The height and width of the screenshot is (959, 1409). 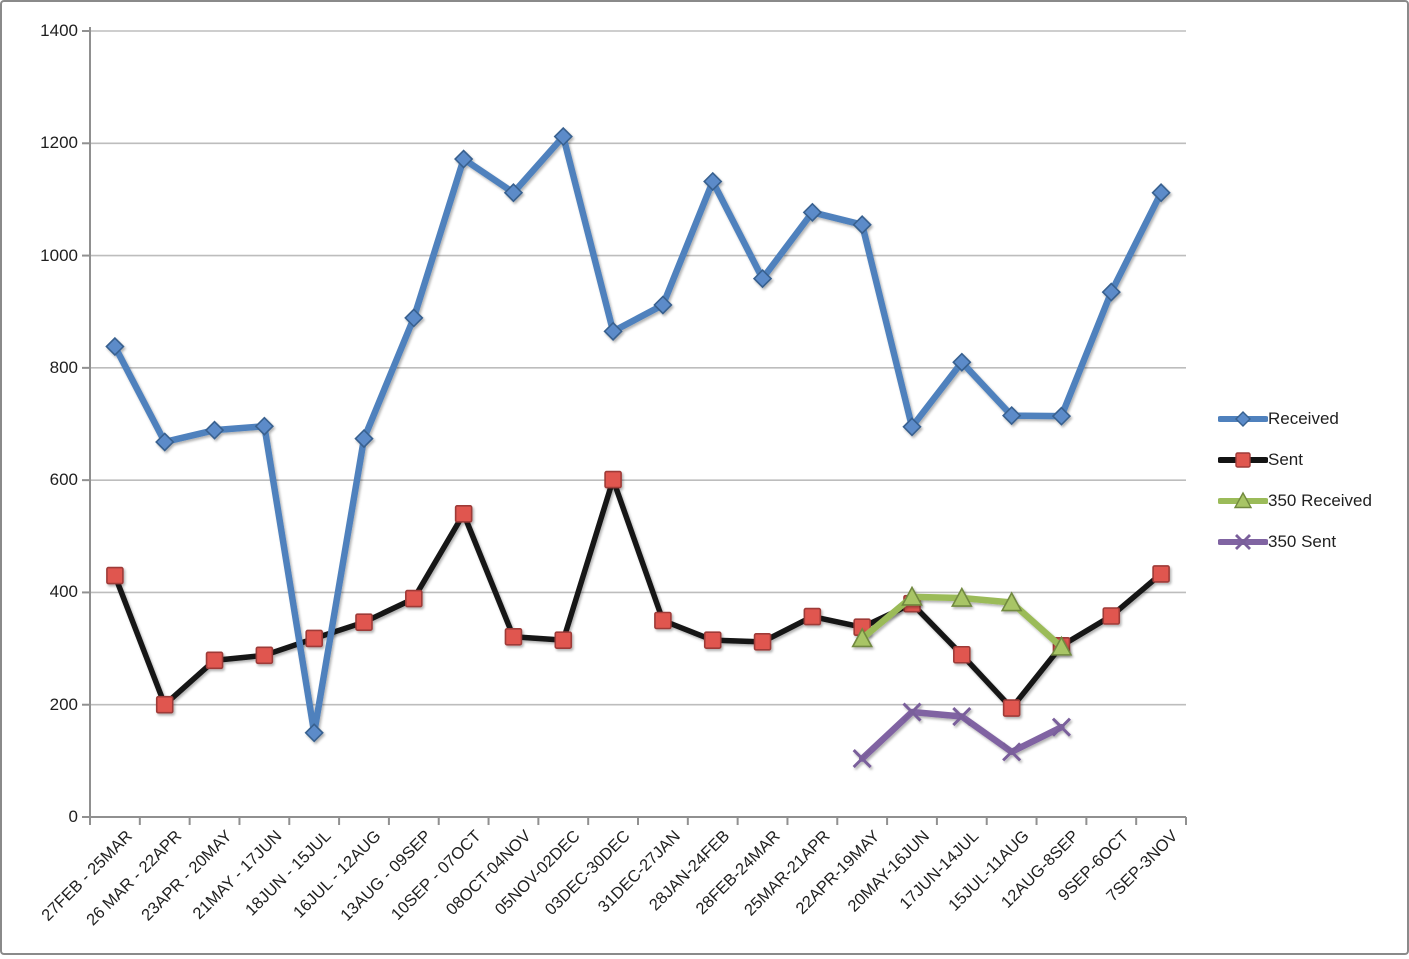 What do you see at coordinates (1285, 459) in the screenshot?
I see `legend-label: Sent` at bounding box center [1285, 459].